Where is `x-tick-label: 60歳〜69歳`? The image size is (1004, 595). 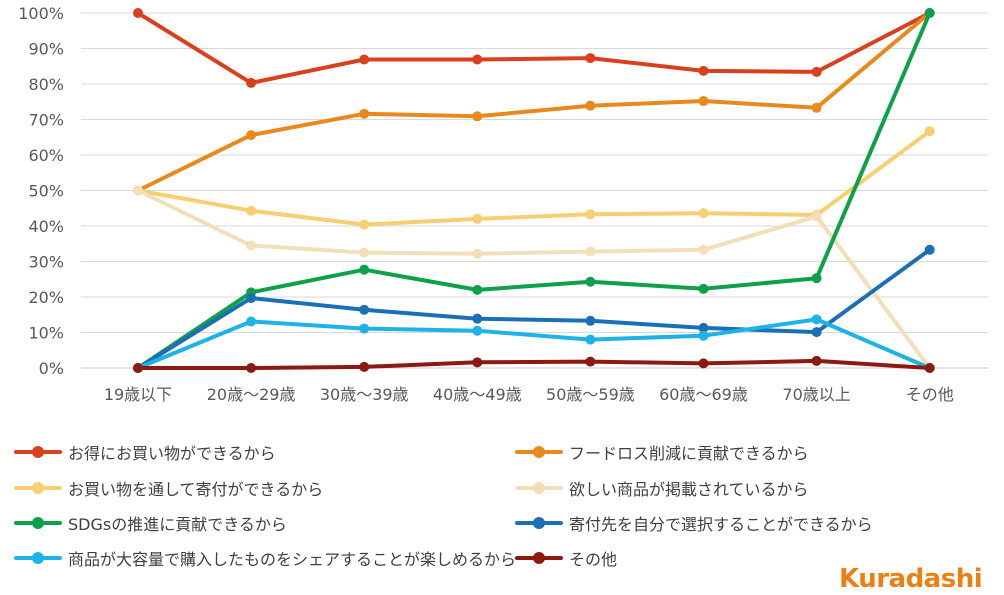 x-tick-label: 60歳〜69歳 is located at coordinates (703, 394).